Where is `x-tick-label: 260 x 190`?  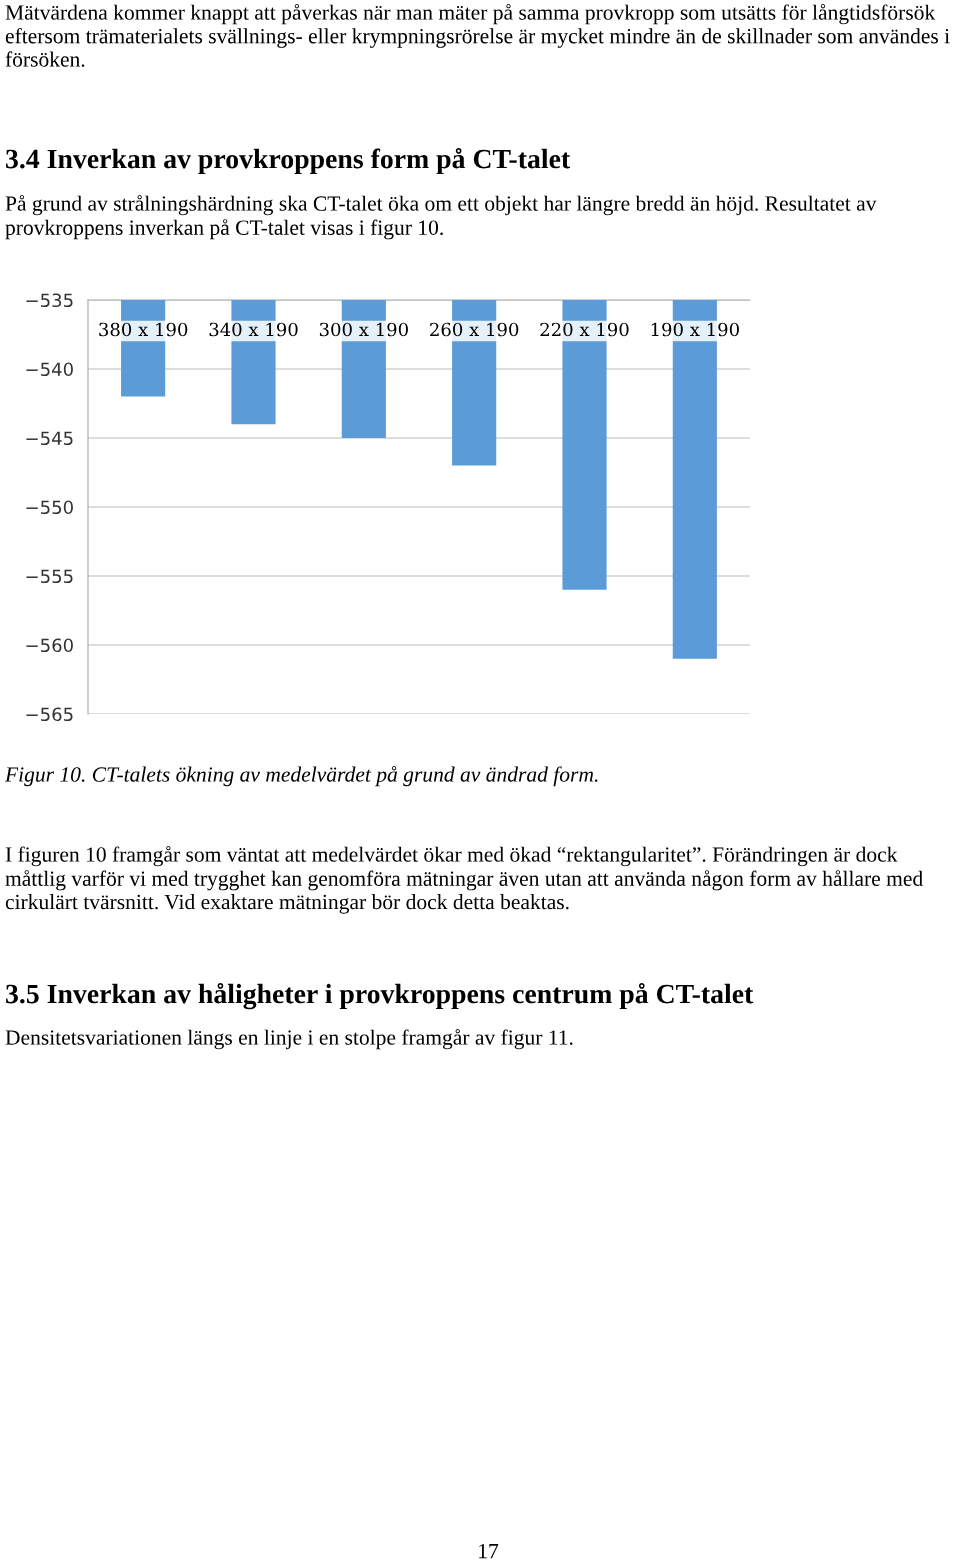
x-tick-label: 260 x 190 is located at coordinates (474, 329).